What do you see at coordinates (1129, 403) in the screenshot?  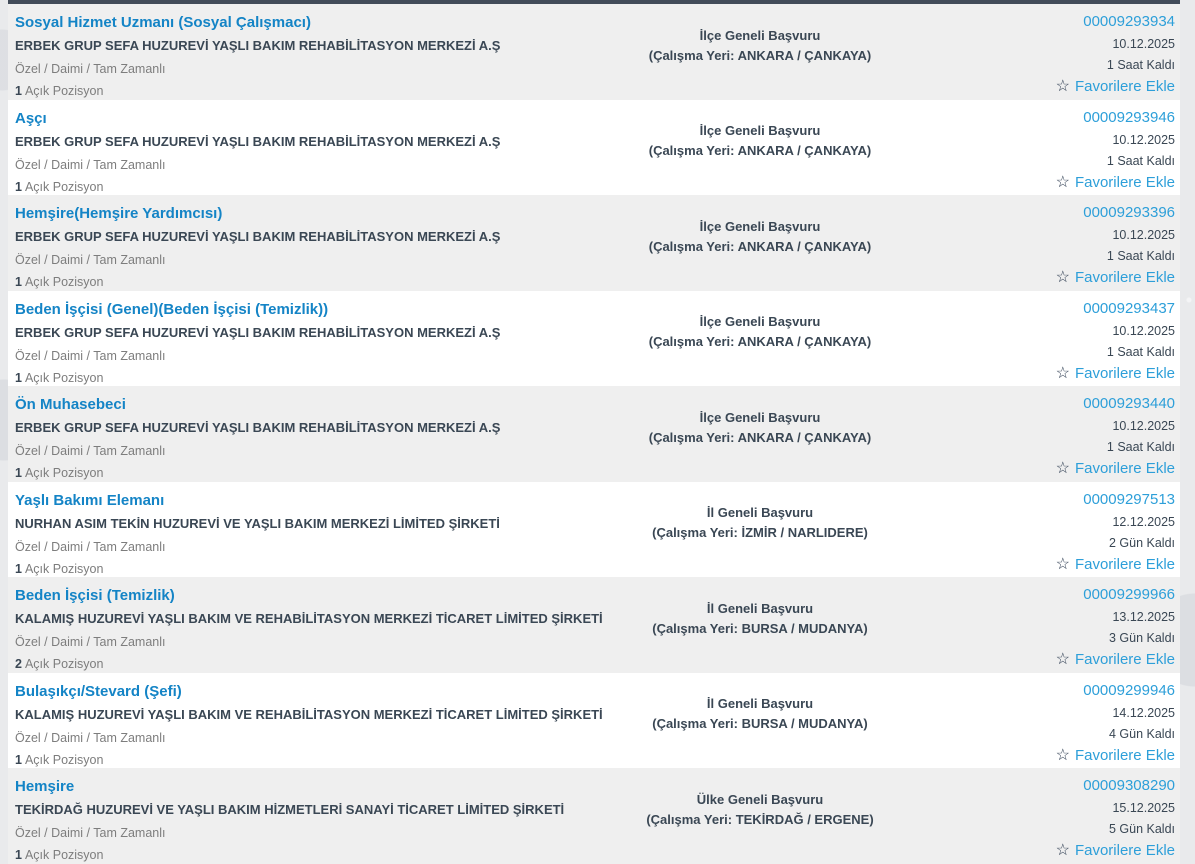 I see `job-id: 00009293440` at bounding box center [1129, 403].